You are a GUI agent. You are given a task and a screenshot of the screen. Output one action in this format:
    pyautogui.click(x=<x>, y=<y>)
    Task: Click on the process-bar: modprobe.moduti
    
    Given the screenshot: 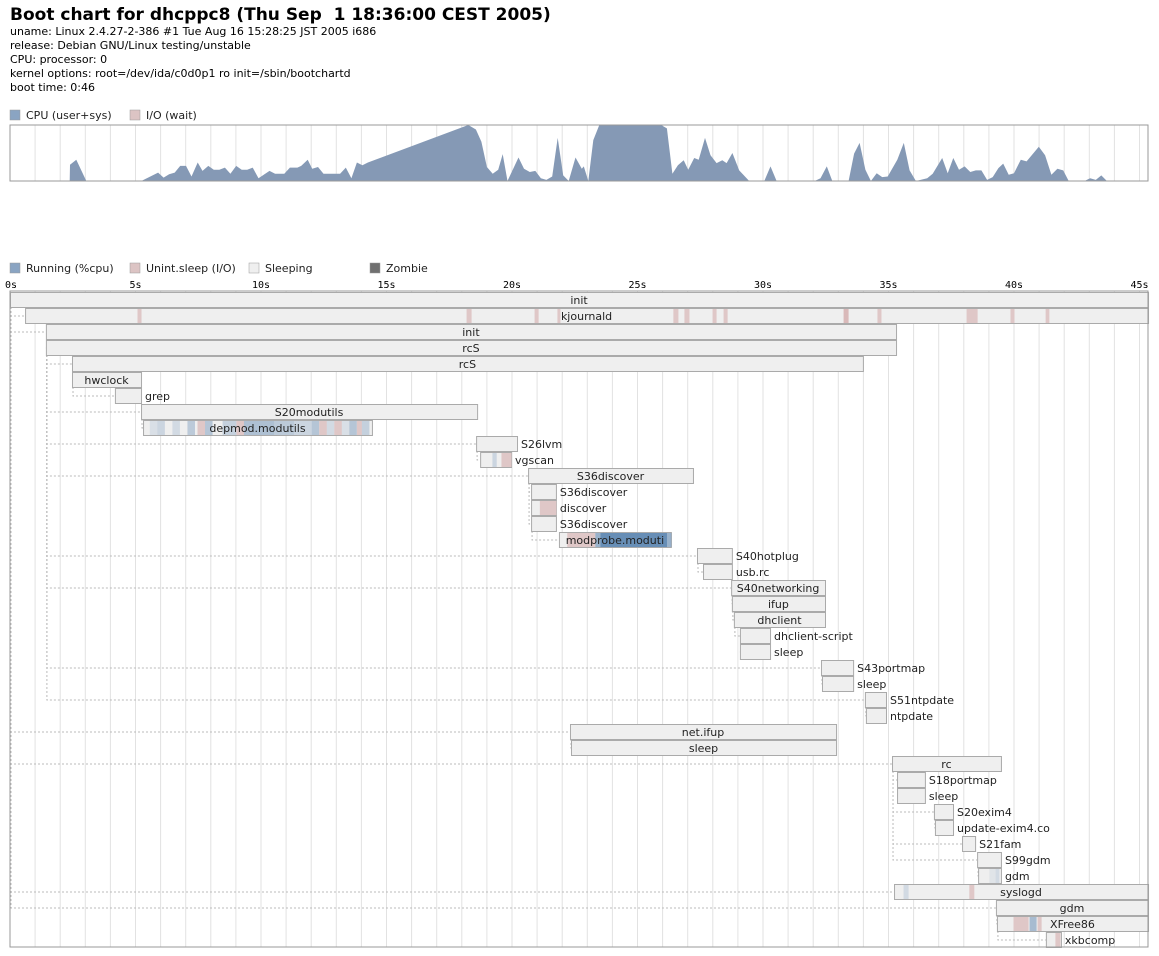 What is the action you would take?
    pyautogui.click(x=615, y=540)
    